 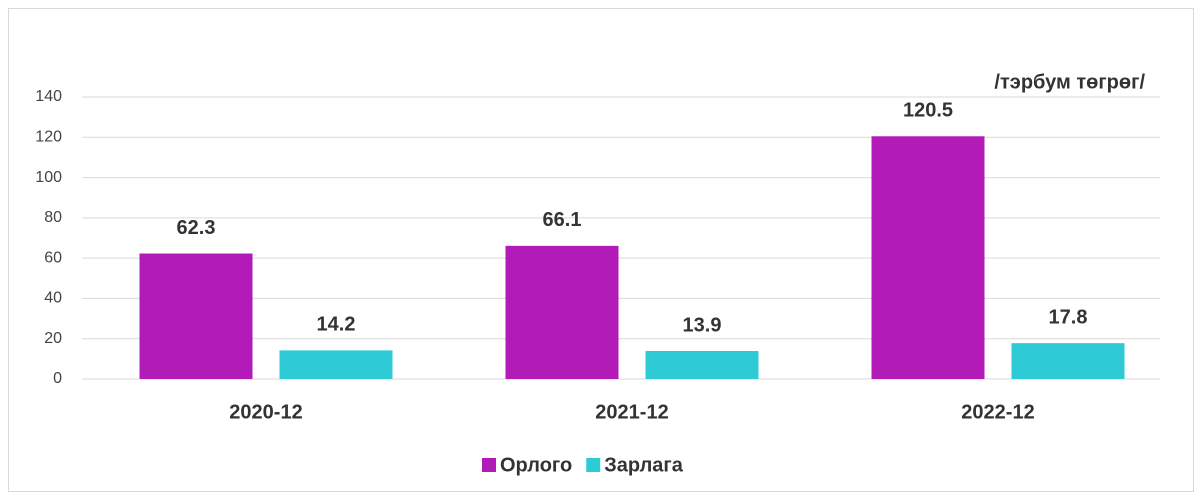 What do you see at coordinates (57, 378) in the screenshot?
I see `y-tick-label: 0` at bounding box center [57, 378].